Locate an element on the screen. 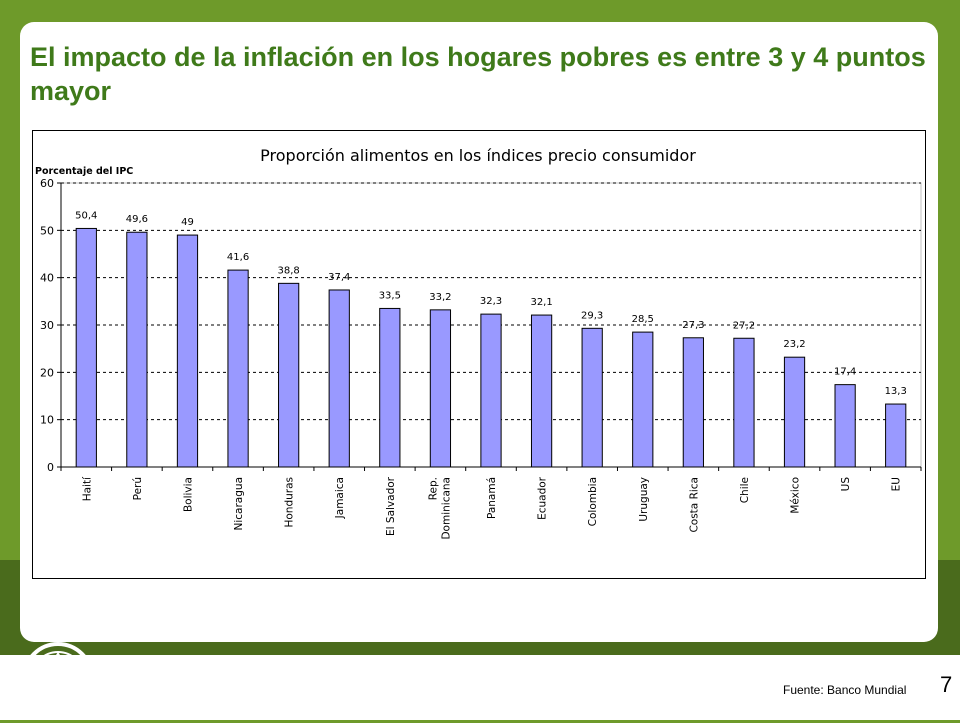 The width and height of the screenshot is (960, 723). x-tick-label: Perú is located at coordinates (138, 488).